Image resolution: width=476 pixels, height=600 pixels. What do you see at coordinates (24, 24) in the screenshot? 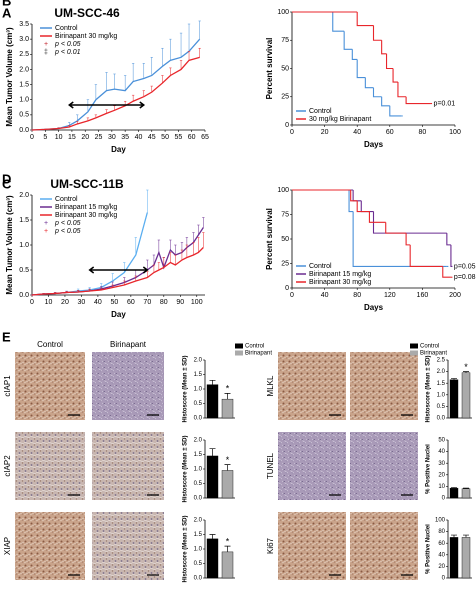
I see `y-tick-label: 3.5` at bounding box center [24, 24].